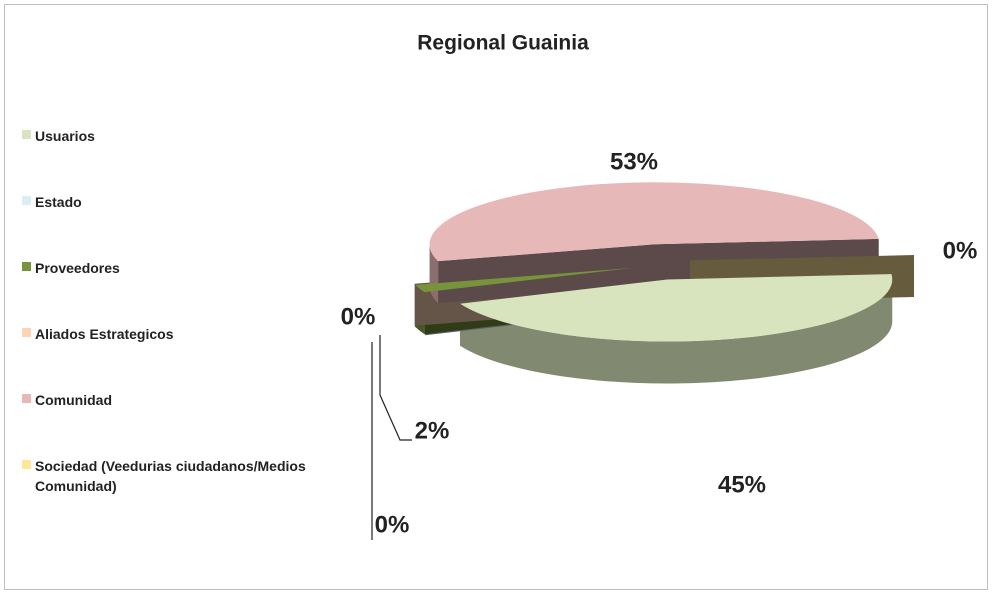 This screenshot has height=596, width=994. Describe the element at coordinates (742, 484) in the screenshot. I see `data-label: 45%` at that location.